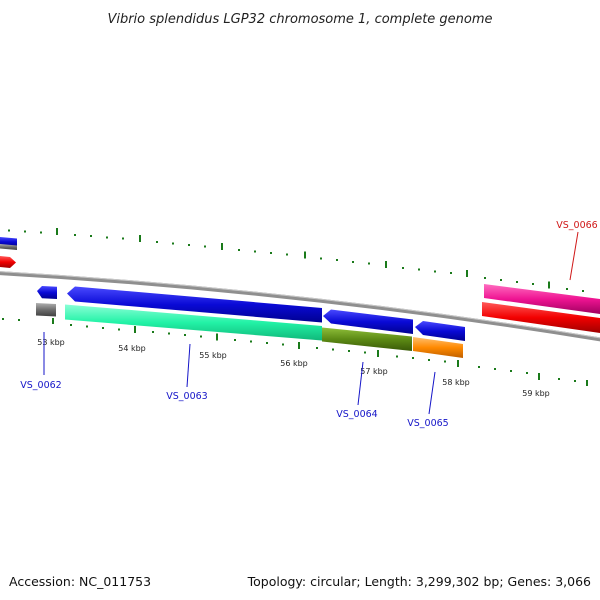 This screenshot has height=600, width=600. Describe the element at coordinates (186, 396) in the screenshot. I see `gene-label-vs-0063: VS_0063` at that location.